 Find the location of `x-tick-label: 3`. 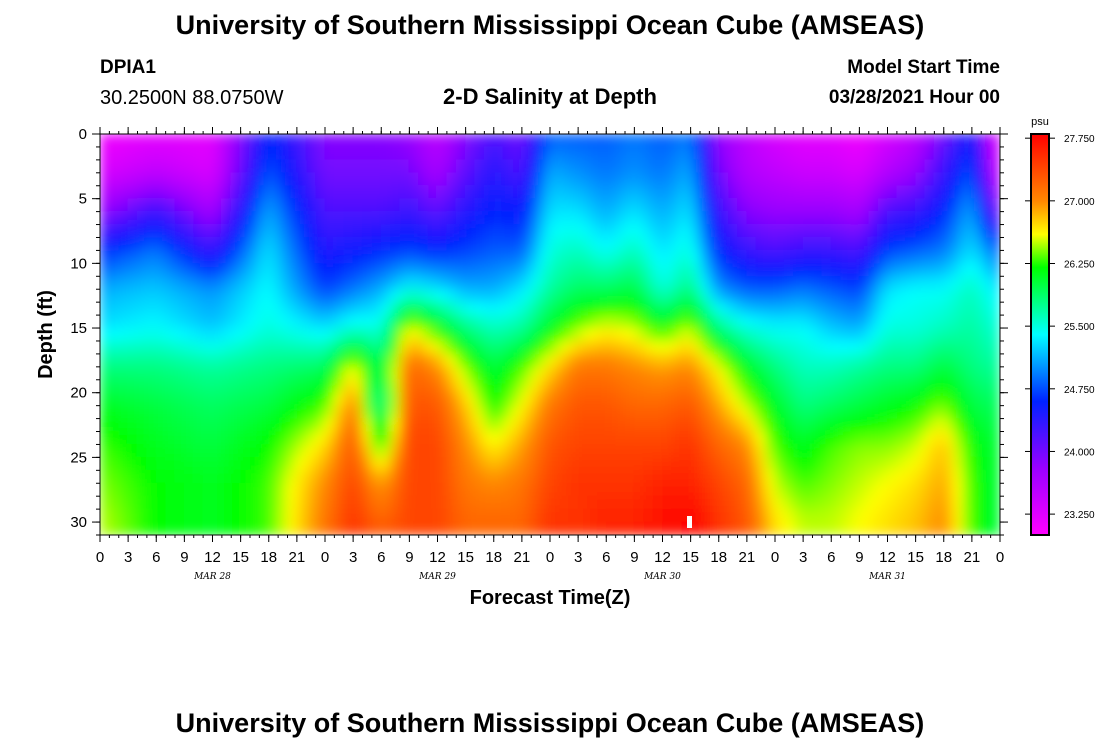

x-tick-label: 3 is located at coordinates (128, 557).